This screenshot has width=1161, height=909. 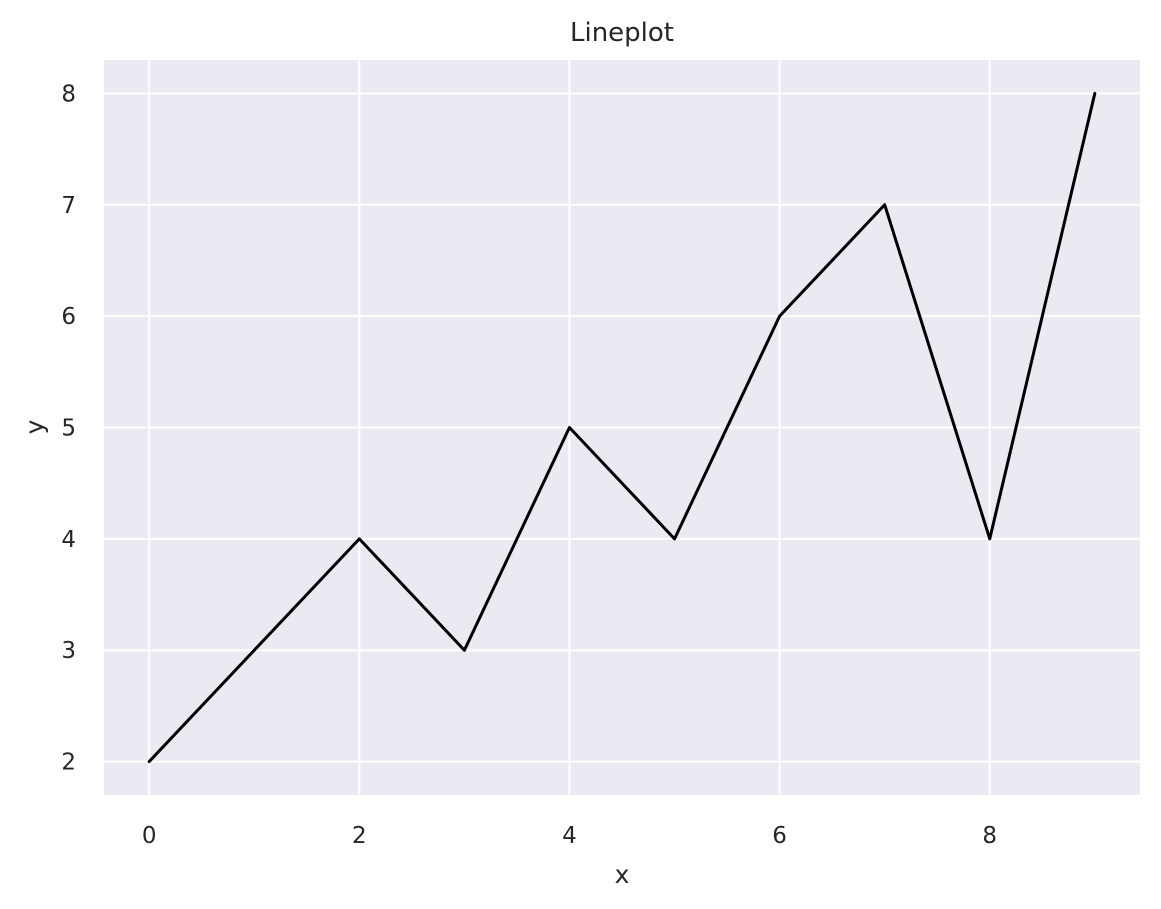 I want to click on y-tick-label: 3, so click(x=68, y=651).